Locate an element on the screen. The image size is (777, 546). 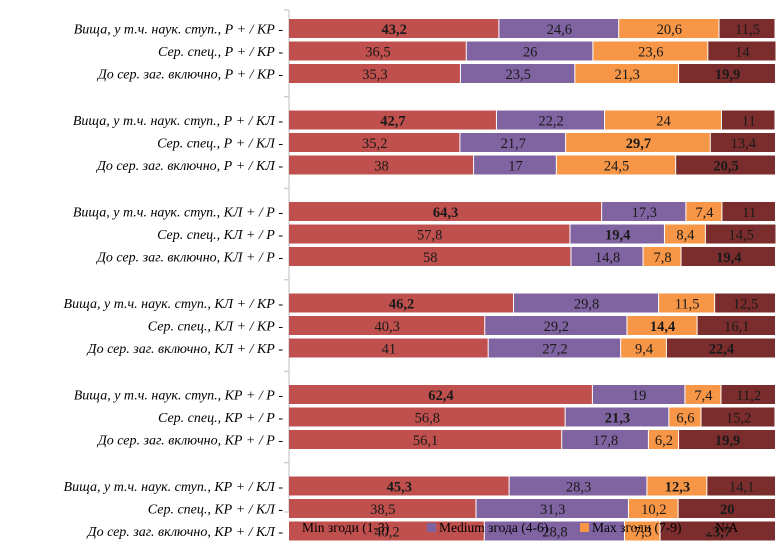
category-label: До сер. заг. включно, Р + / КЛ - is located at coordinates (189, 166).